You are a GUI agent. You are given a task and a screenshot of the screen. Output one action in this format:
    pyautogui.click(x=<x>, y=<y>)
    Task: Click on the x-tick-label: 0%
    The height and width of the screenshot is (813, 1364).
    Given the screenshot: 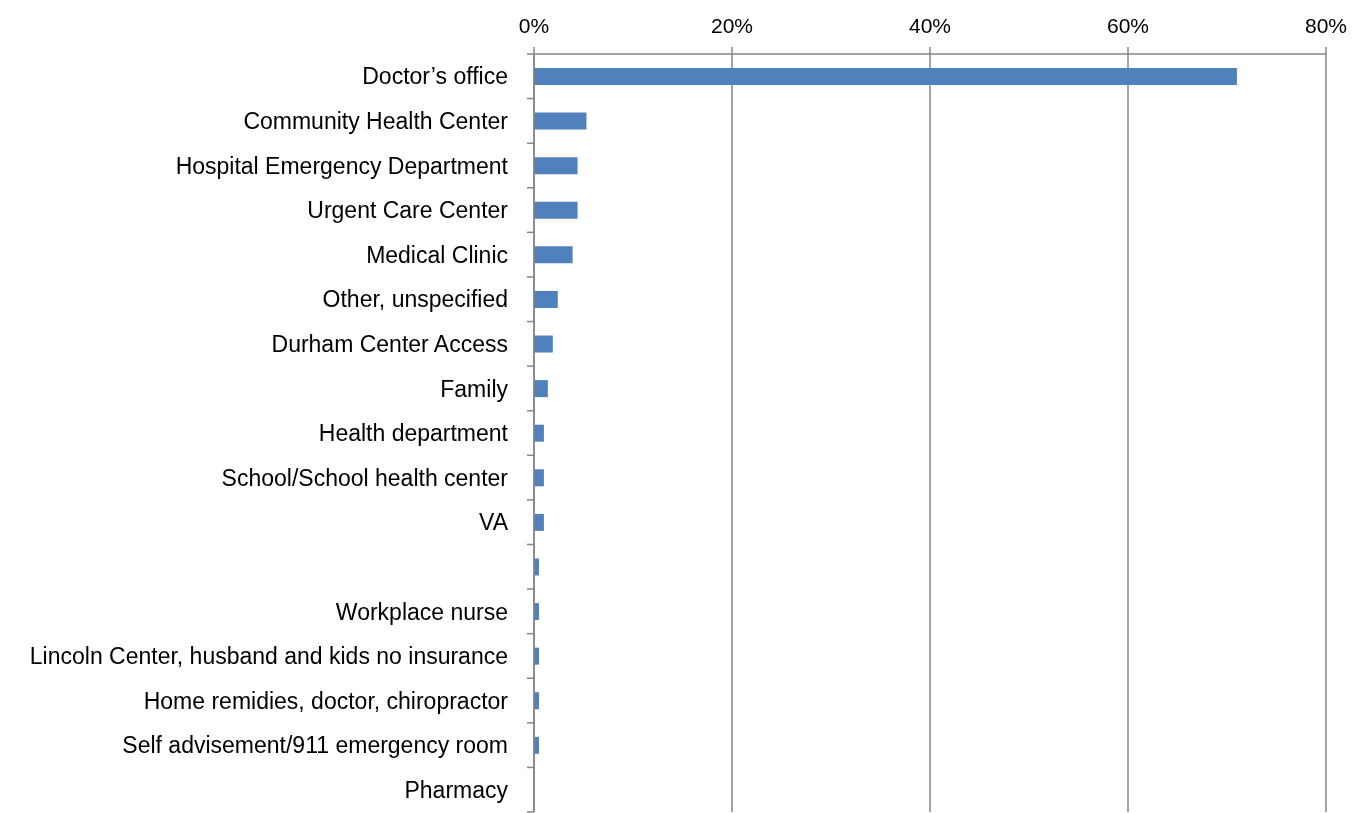 What is the action you would take?
    pyautogui.click(x=534, y=25)
    